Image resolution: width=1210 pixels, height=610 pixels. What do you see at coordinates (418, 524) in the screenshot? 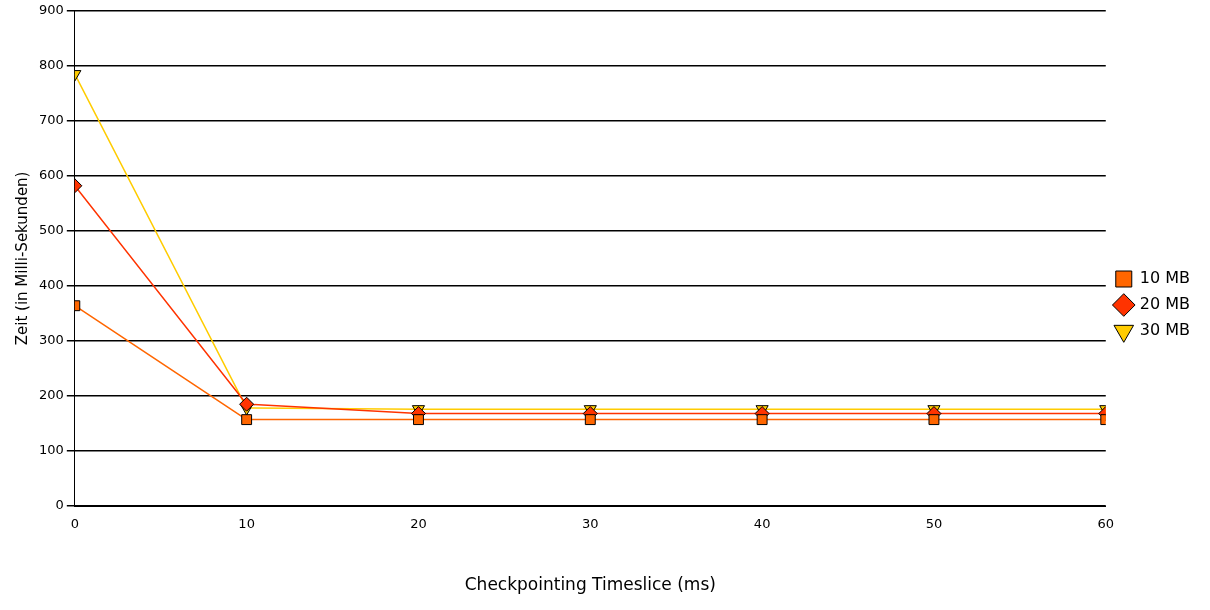
I see `x-tick-label: 20` at bounding box center [418, 524].